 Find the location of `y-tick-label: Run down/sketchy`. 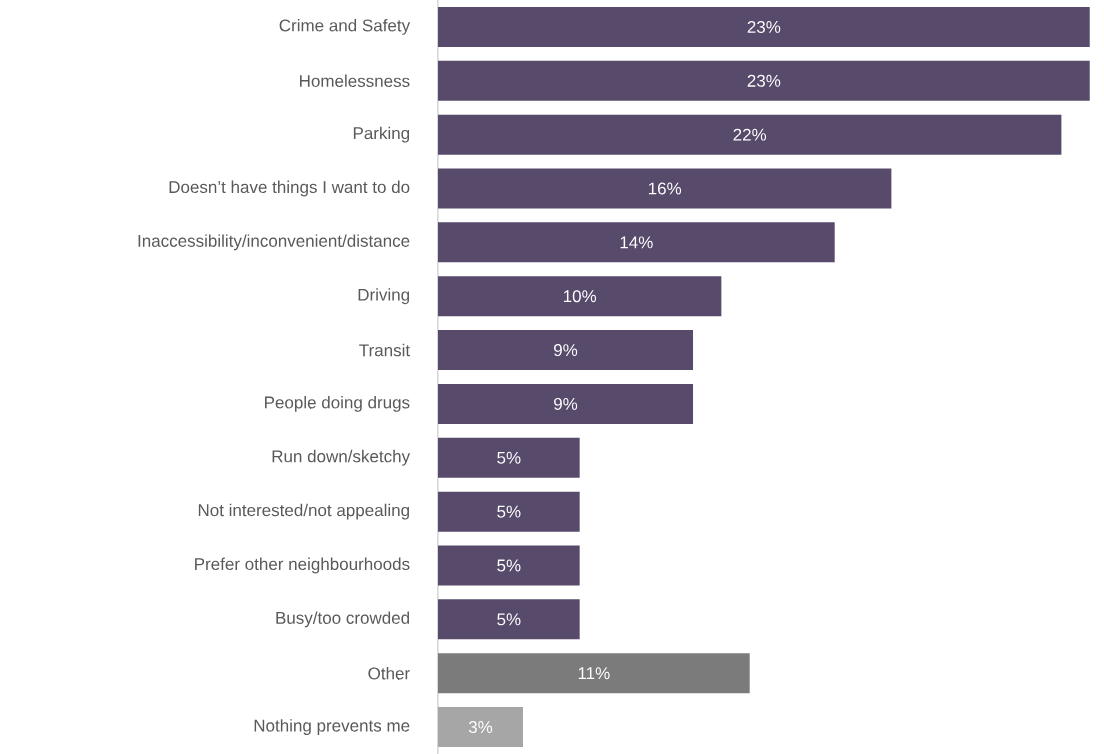

y-tick-label: Run down/sketchy is located at coordinates (341, 457).